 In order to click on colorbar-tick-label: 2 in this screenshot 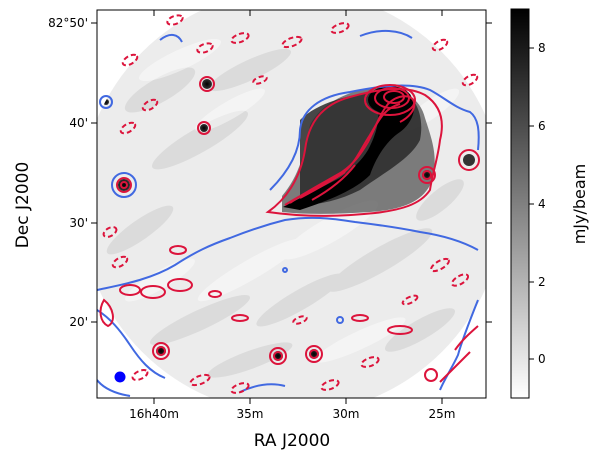, I will do `click(542, 282)`.